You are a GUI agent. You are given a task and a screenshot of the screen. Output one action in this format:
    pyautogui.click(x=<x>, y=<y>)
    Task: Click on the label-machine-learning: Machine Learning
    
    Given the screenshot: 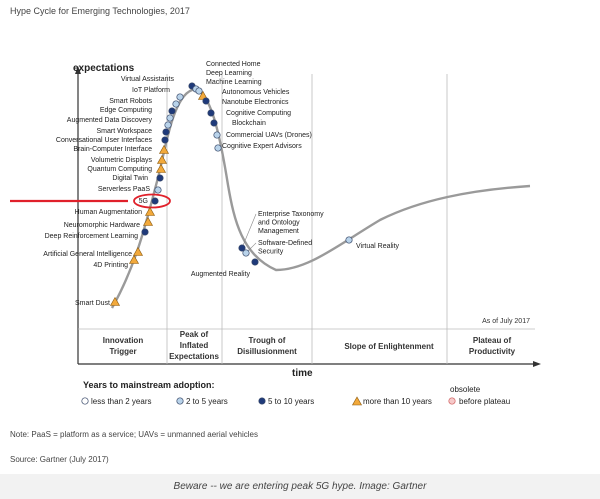 What is the action you would take?
    pyautogui.click(x=234, y=82)
    